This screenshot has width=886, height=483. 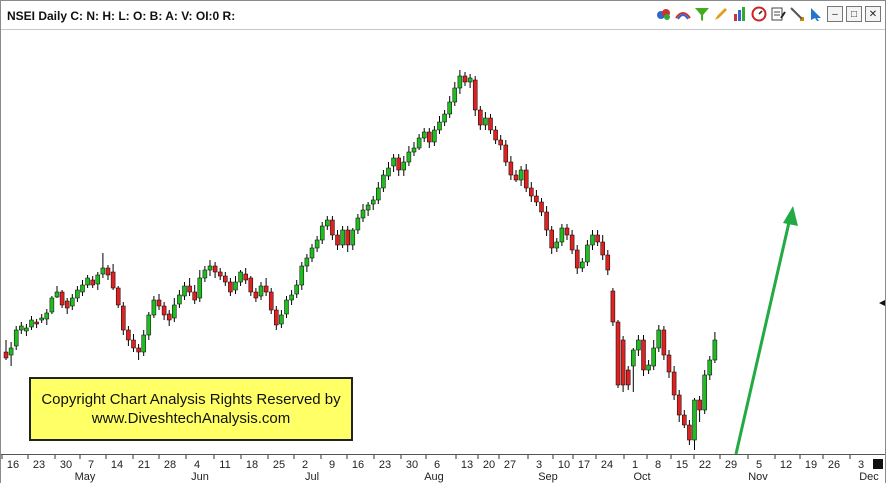 I want to click on bars-icon, so click(x=740, y=14).